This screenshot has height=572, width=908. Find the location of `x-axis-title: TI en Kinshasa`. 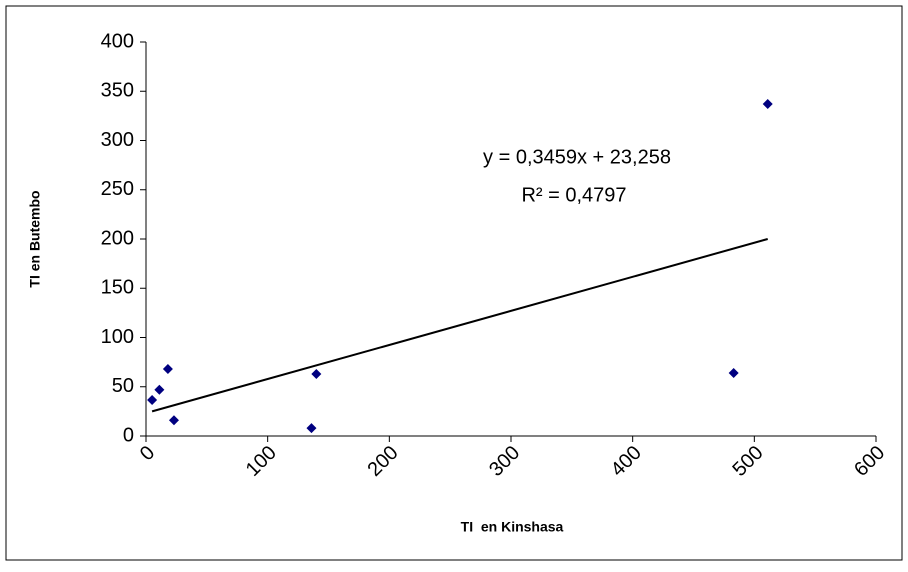

x-axis-title: TI en Kinshasa is located at coordinates (512, 527).